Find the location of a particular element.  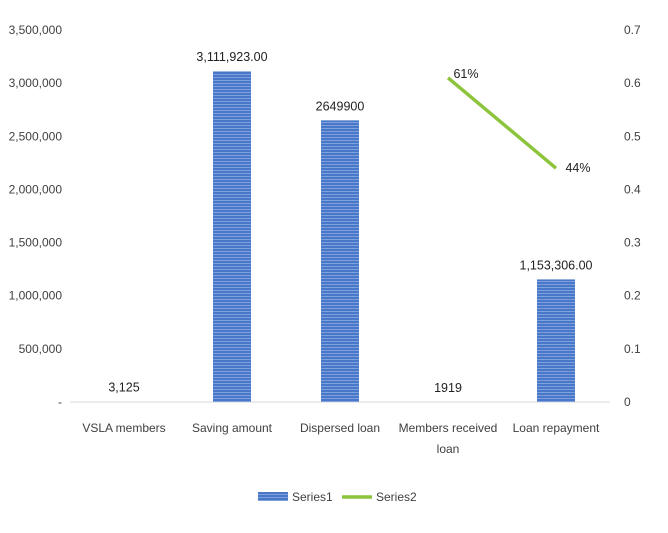

y-left-tick-label: 1,500,000 is located at coordinates (36, 243).